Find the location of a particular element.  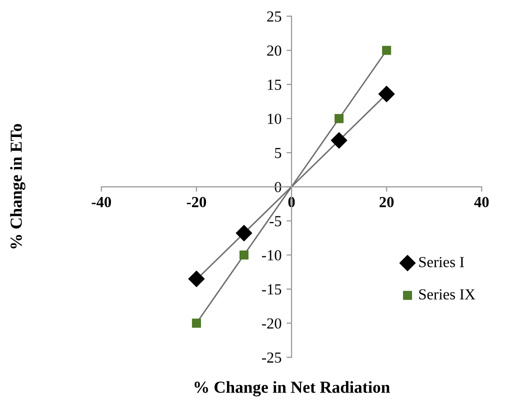

x-tick-label: -20 is located at coordinates (196, 202).